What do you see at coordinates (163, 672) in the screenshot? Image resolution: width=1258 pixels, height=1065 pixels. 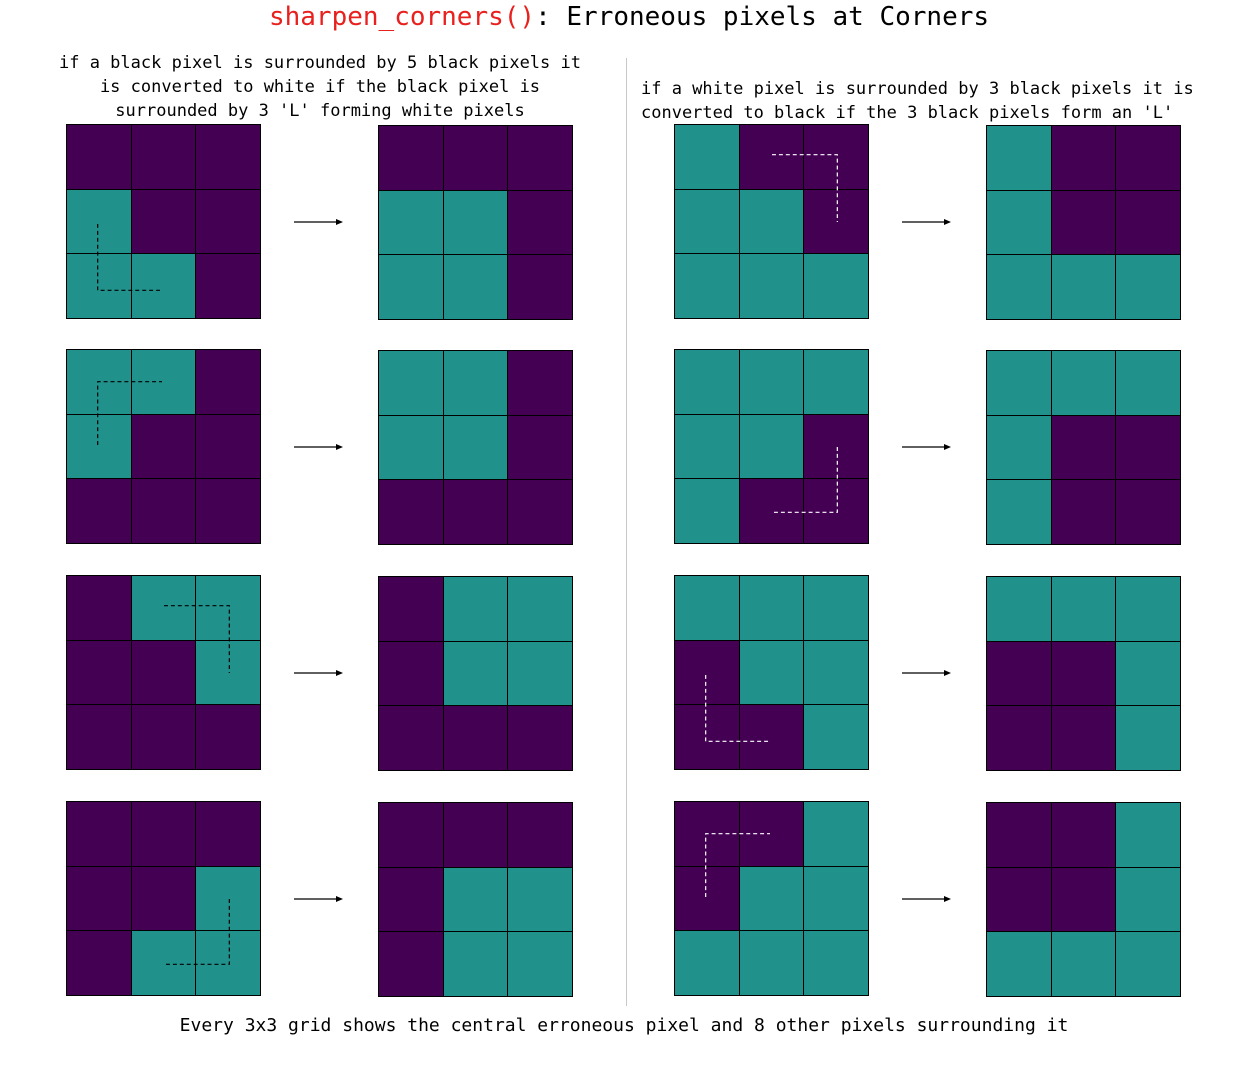 I see `left-panel-3-before-grid` at bounding box center [163, 672].